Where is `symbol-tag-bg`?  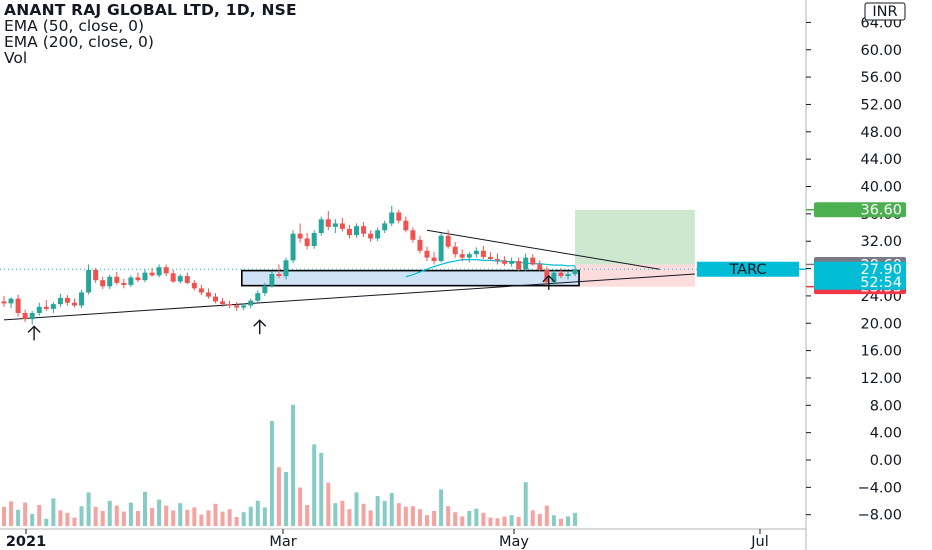
symbol-tag-bg is located at coordinates (748, 269).